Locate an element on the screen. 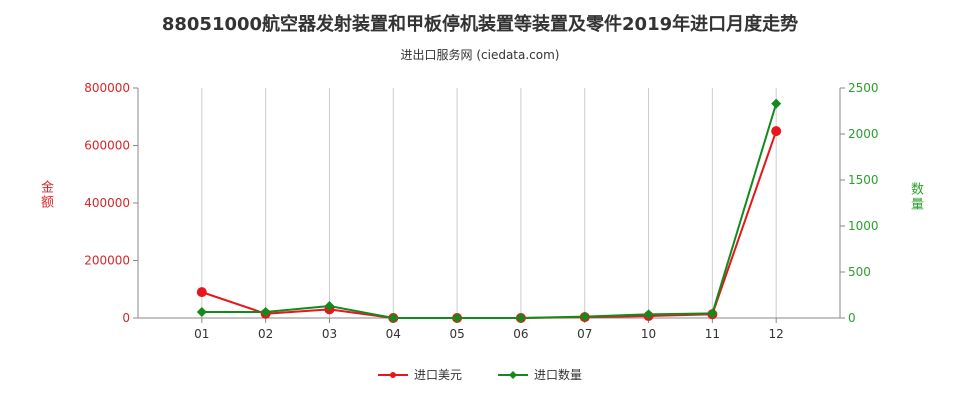  y-tick-label-right: 2000 is located at coordinates (863, 134).